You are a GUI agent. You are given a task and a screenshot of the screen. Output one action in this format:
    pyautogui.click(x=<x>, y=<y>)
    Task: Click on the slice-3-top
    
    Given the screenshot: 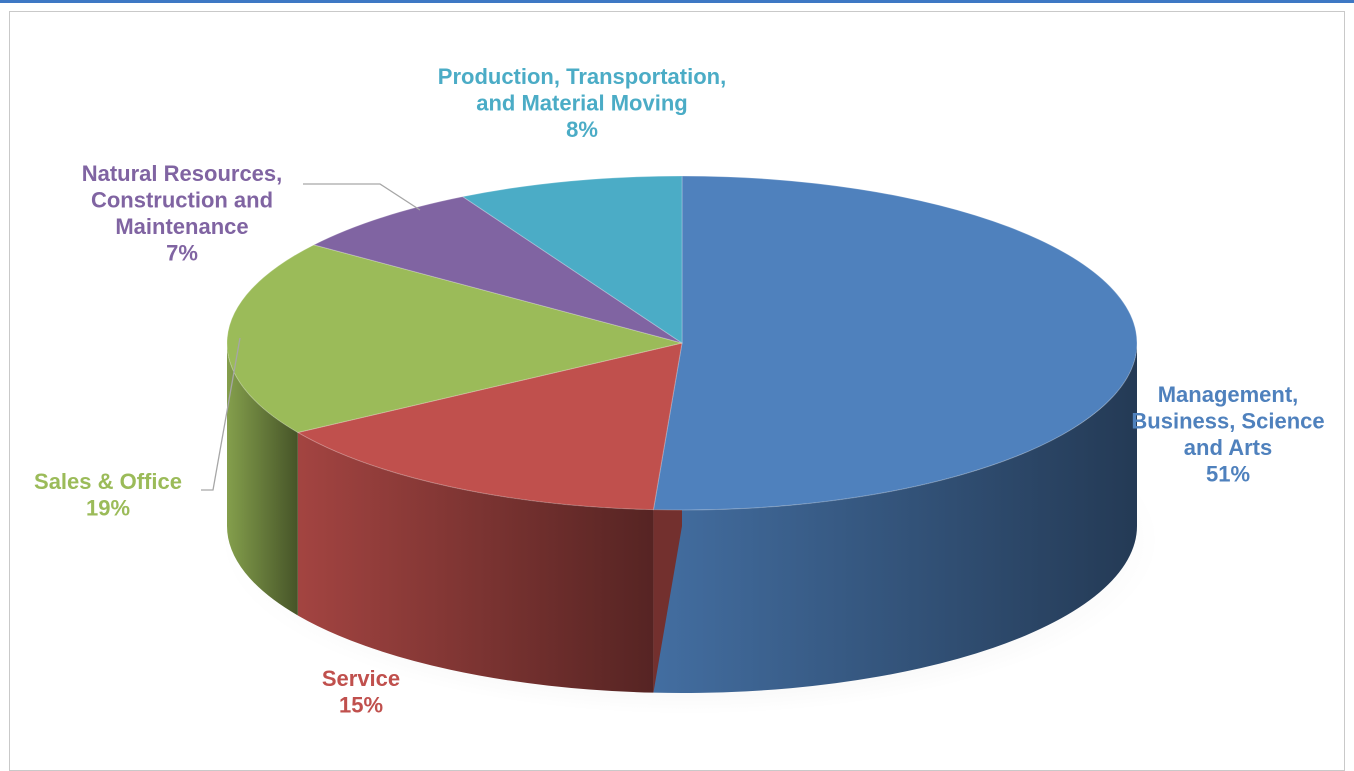 What is the action you would take?
    pyautogui.click(x=497, y=270)
    